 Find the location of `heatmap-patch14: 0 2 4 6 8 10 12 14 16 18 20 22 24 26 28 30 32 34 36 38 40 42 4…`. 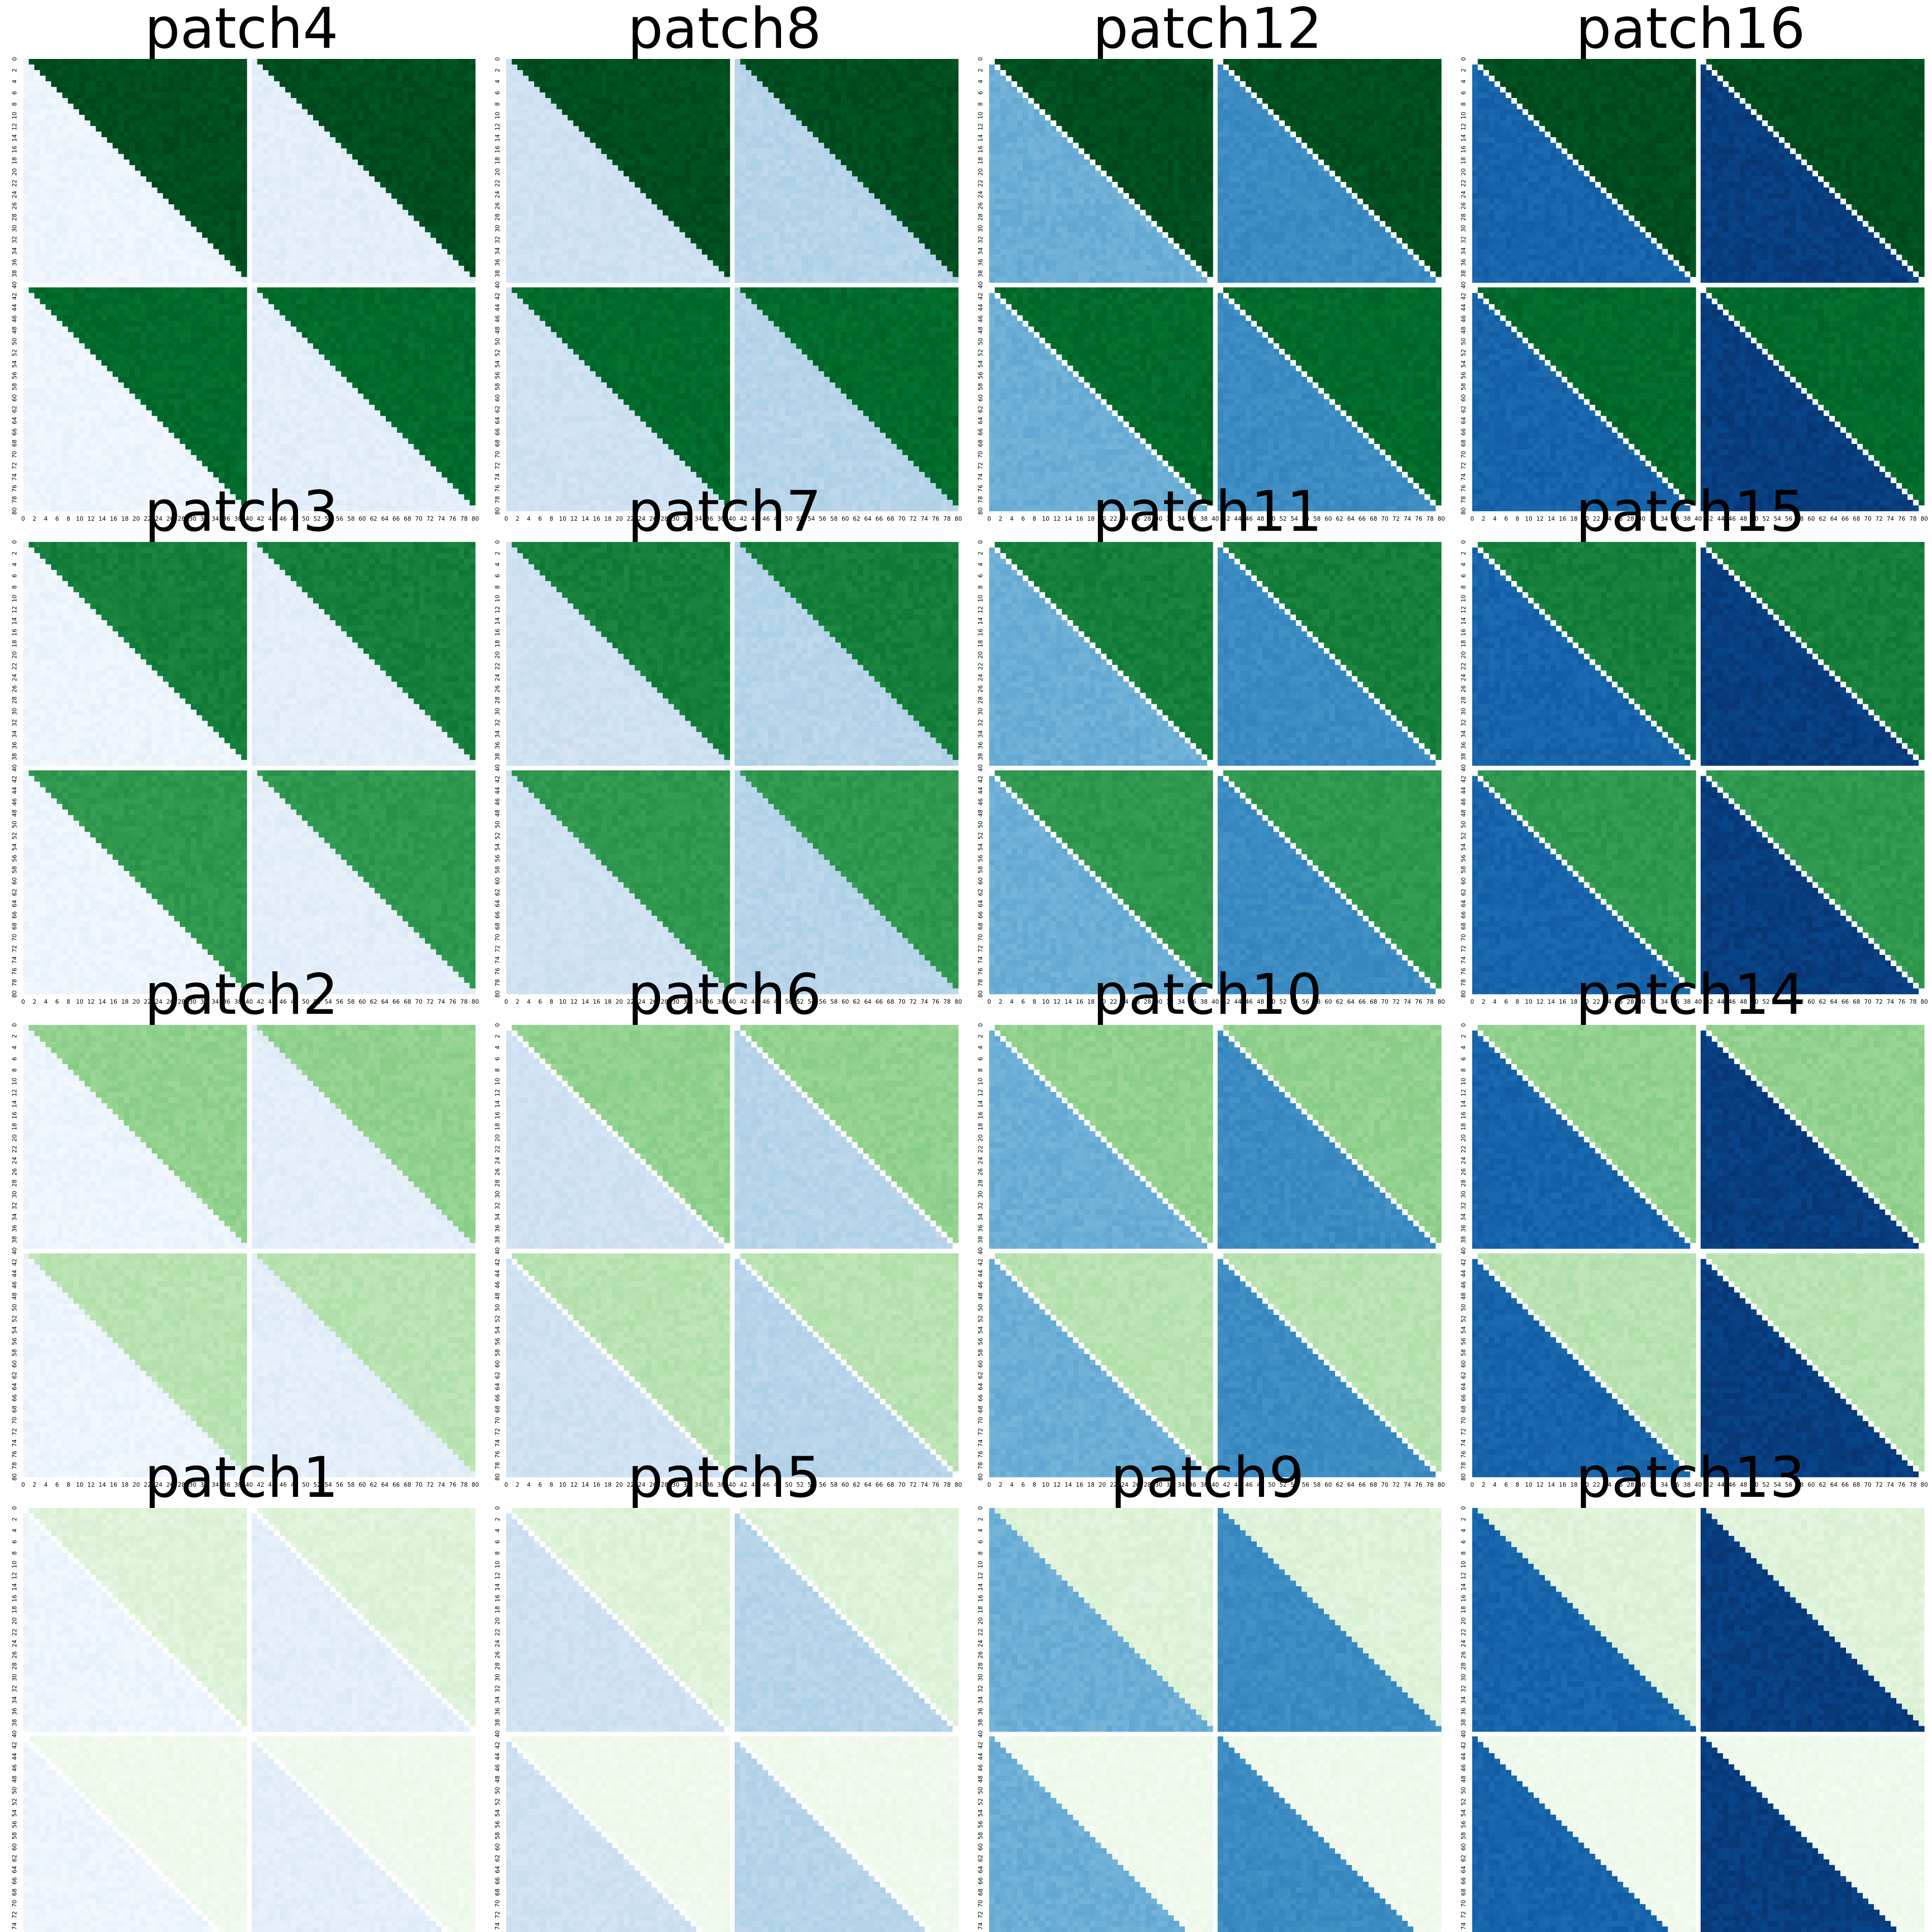

heatmap-patch14: 0 2 4 6 8 10 12 14 16 18 20 22 24 26 28 30 32 34 36 38 40 42 4… is located at coordinates (1690, 1236).